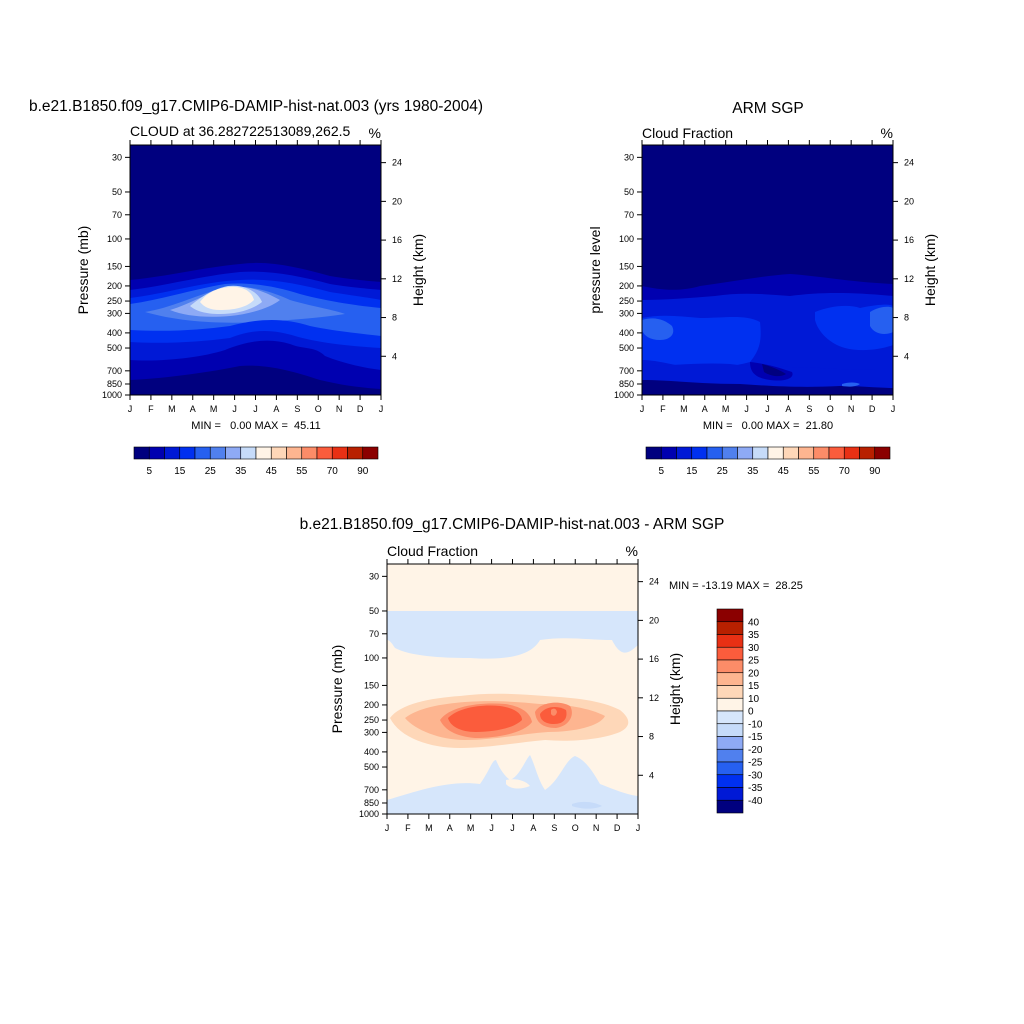 The image size is (1024, 1024). I want to click on panel-diff-y-axis-label-right: Height (km), so click(675, 689).